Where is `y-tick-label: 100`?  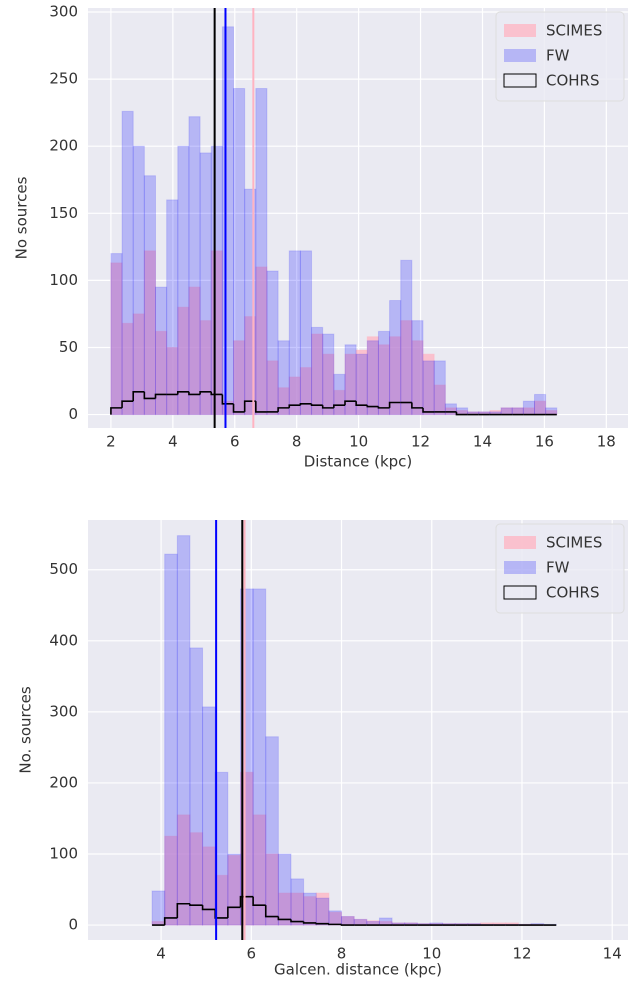 y-tick-label: 100 is located at coordinates (63, 280).